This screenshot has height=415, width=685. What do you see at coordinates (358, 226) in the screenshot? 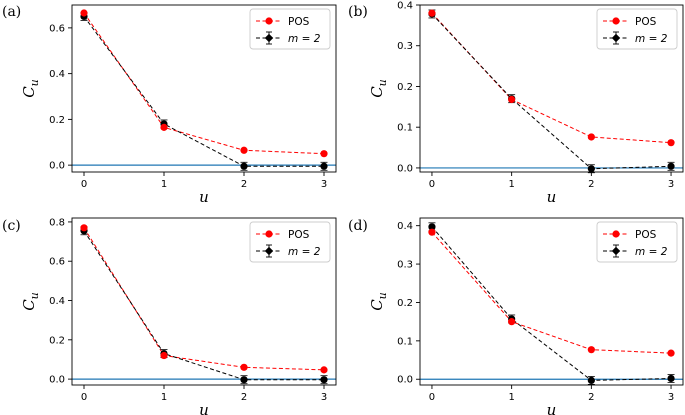
I see `panel-label: (d)` at bounding box center [358, 226].